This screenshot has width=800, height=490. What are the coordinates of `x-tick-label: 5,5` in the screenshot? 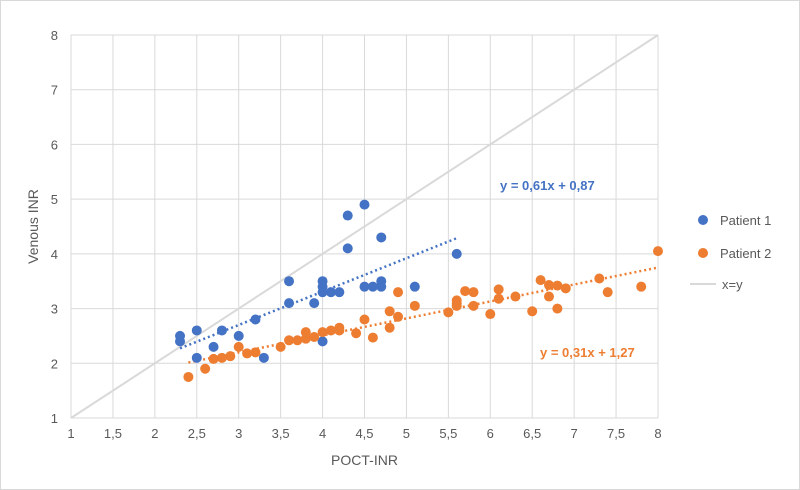 It's located at (448, 433).